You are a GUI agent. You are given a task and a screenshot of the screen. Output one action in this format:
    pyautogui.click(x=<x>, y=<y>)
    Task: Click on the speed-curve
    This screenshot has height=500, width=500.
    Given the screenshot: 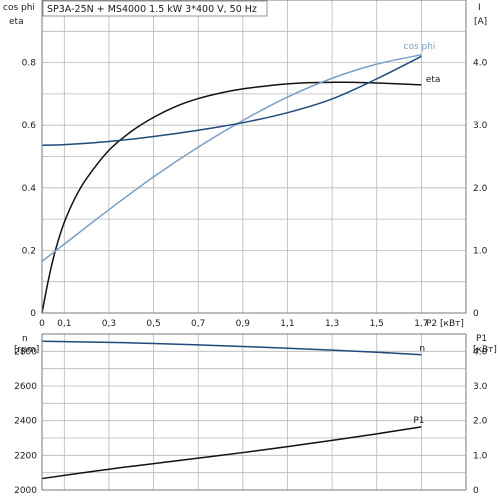 What is the action you would take?
    pyautogui.click(x=231, y=348)
    